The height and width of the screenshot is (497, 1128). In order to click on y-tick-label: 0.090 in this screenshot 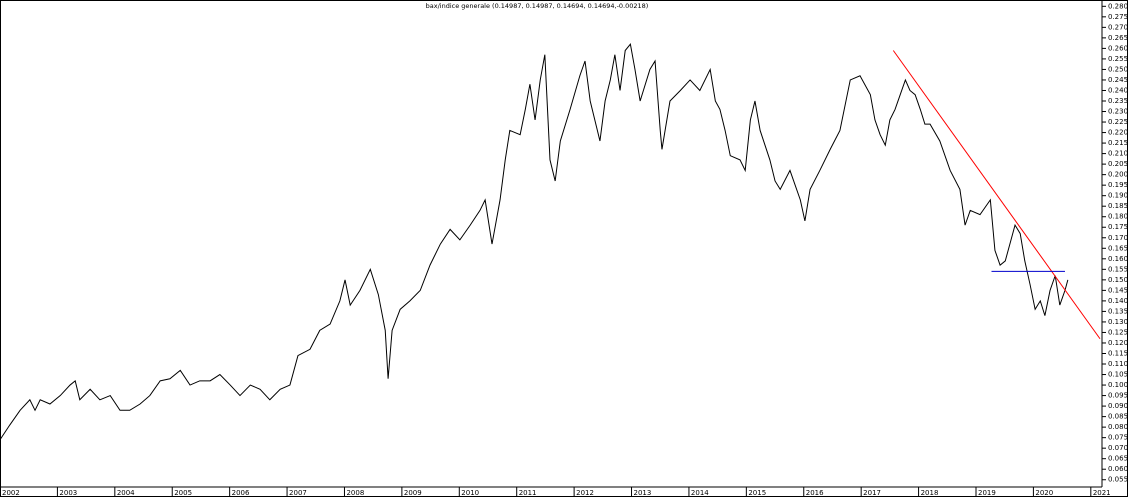, I will do `click(1118, 406)`.